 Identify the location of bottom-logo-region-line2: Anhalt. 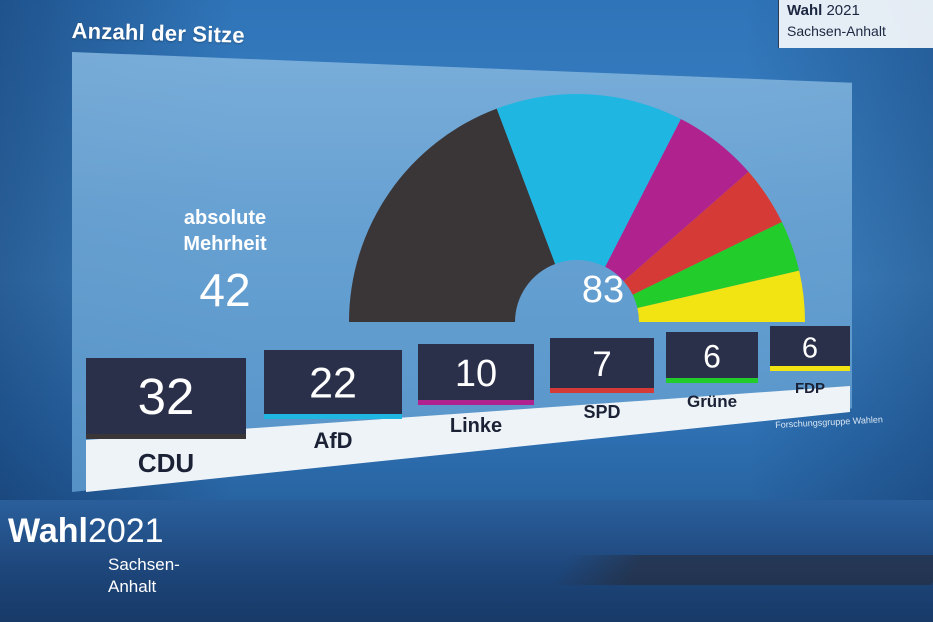
(132, 586).